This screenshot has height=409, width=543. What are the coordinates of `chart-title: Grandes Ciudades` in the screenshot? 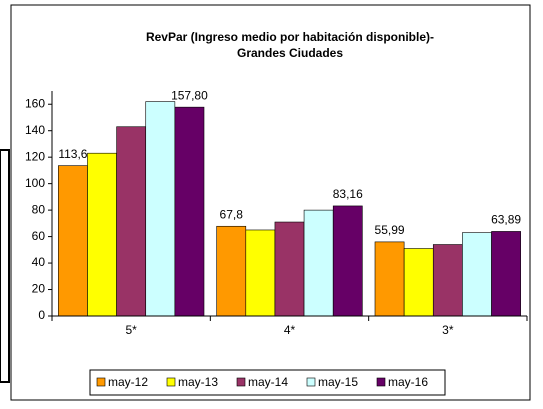 It's located at (290, 53).